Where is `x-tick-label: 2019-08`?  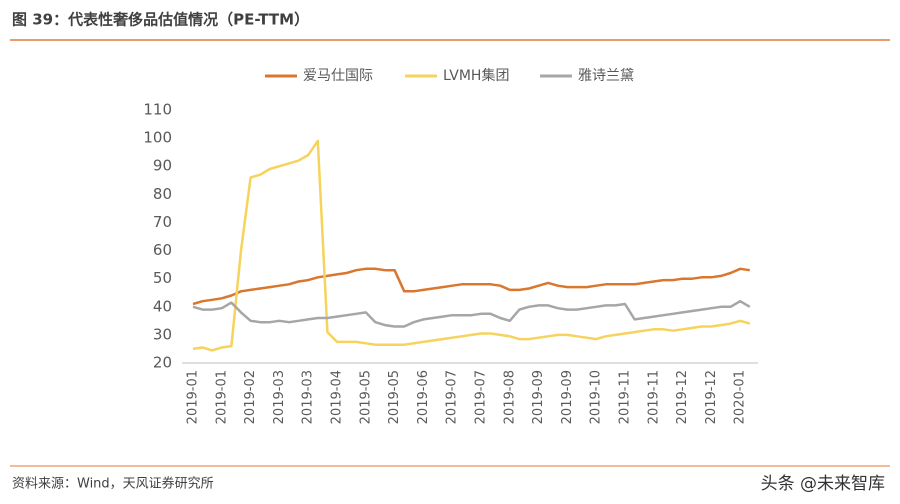 x-tick-label: 2019-08 is located at coordinates (509, 397).